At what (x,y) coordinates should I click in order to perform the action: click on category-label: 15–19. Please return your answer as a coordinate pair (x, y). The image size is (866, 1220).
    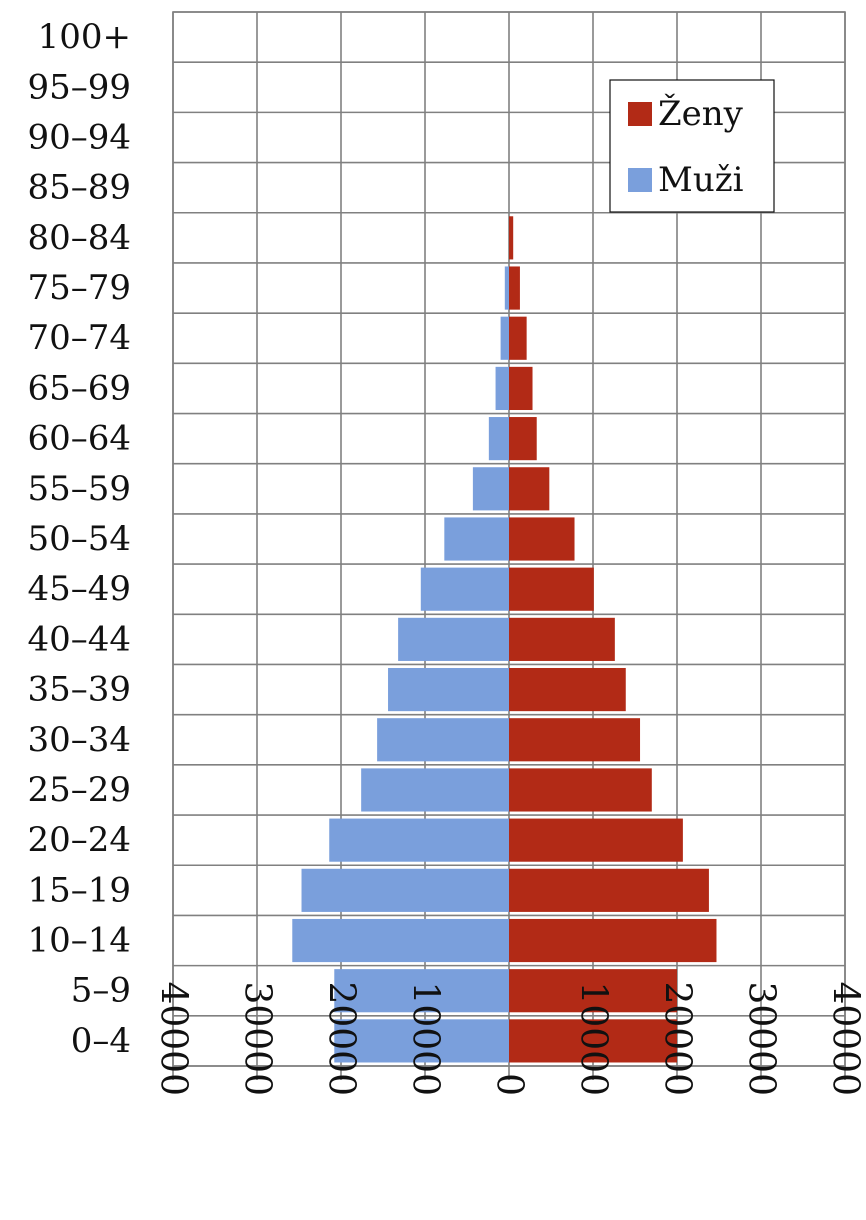
    Looking at the image, I should click on (79, 890).